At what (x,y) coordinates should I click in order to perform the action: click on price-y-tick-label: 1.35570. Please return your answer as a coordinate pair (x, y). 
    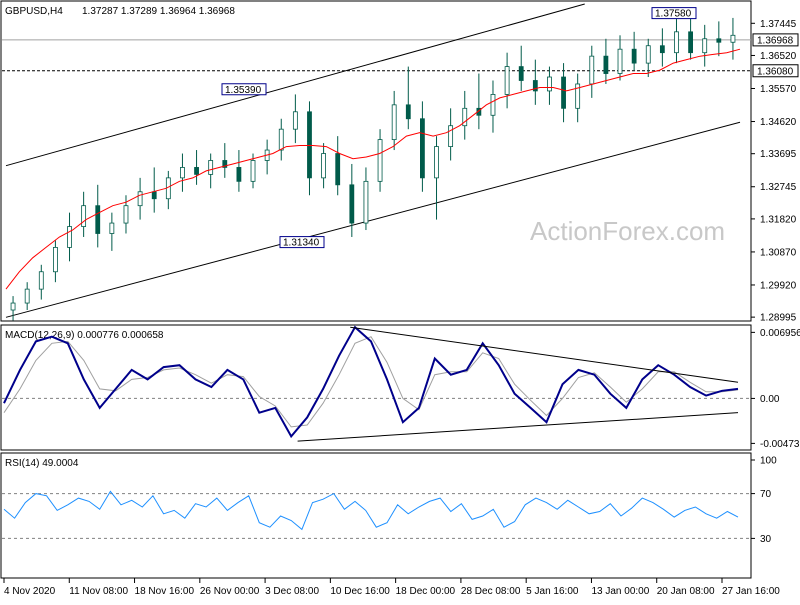
    Looking at the image, I should click on (778, 89).